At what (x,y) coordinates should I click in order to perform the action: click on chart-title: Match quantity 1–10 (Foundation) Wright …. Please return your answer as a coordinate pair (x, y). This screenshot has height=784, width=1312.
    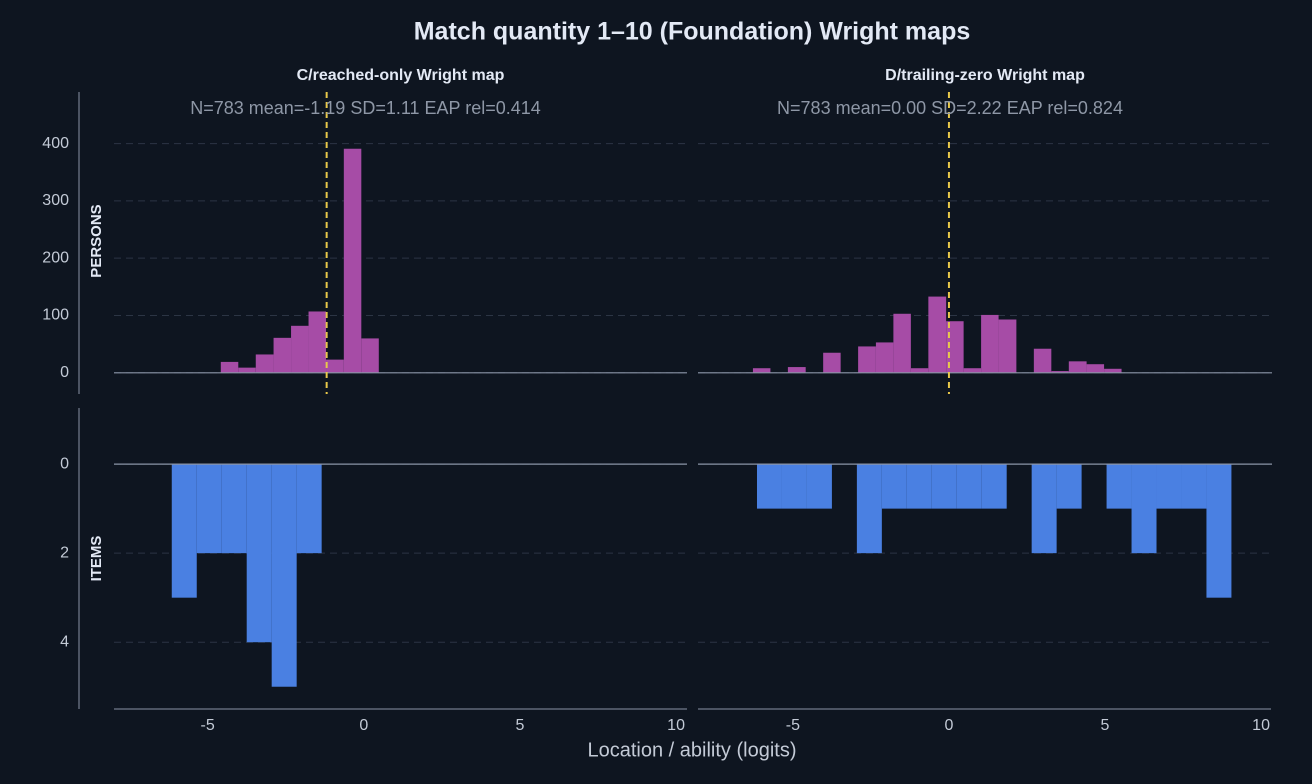
    Looking at the image, I should click on (692, 32).